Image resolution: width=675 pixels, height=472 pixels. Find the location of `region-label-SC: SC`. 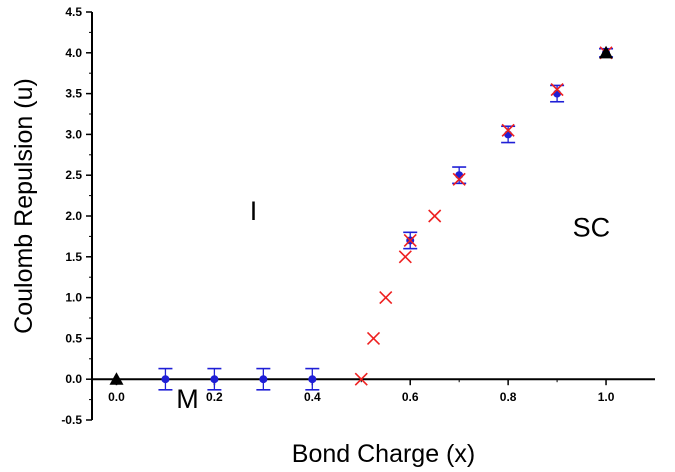

region-label-SC: SC is located at coordinates (592, 227).